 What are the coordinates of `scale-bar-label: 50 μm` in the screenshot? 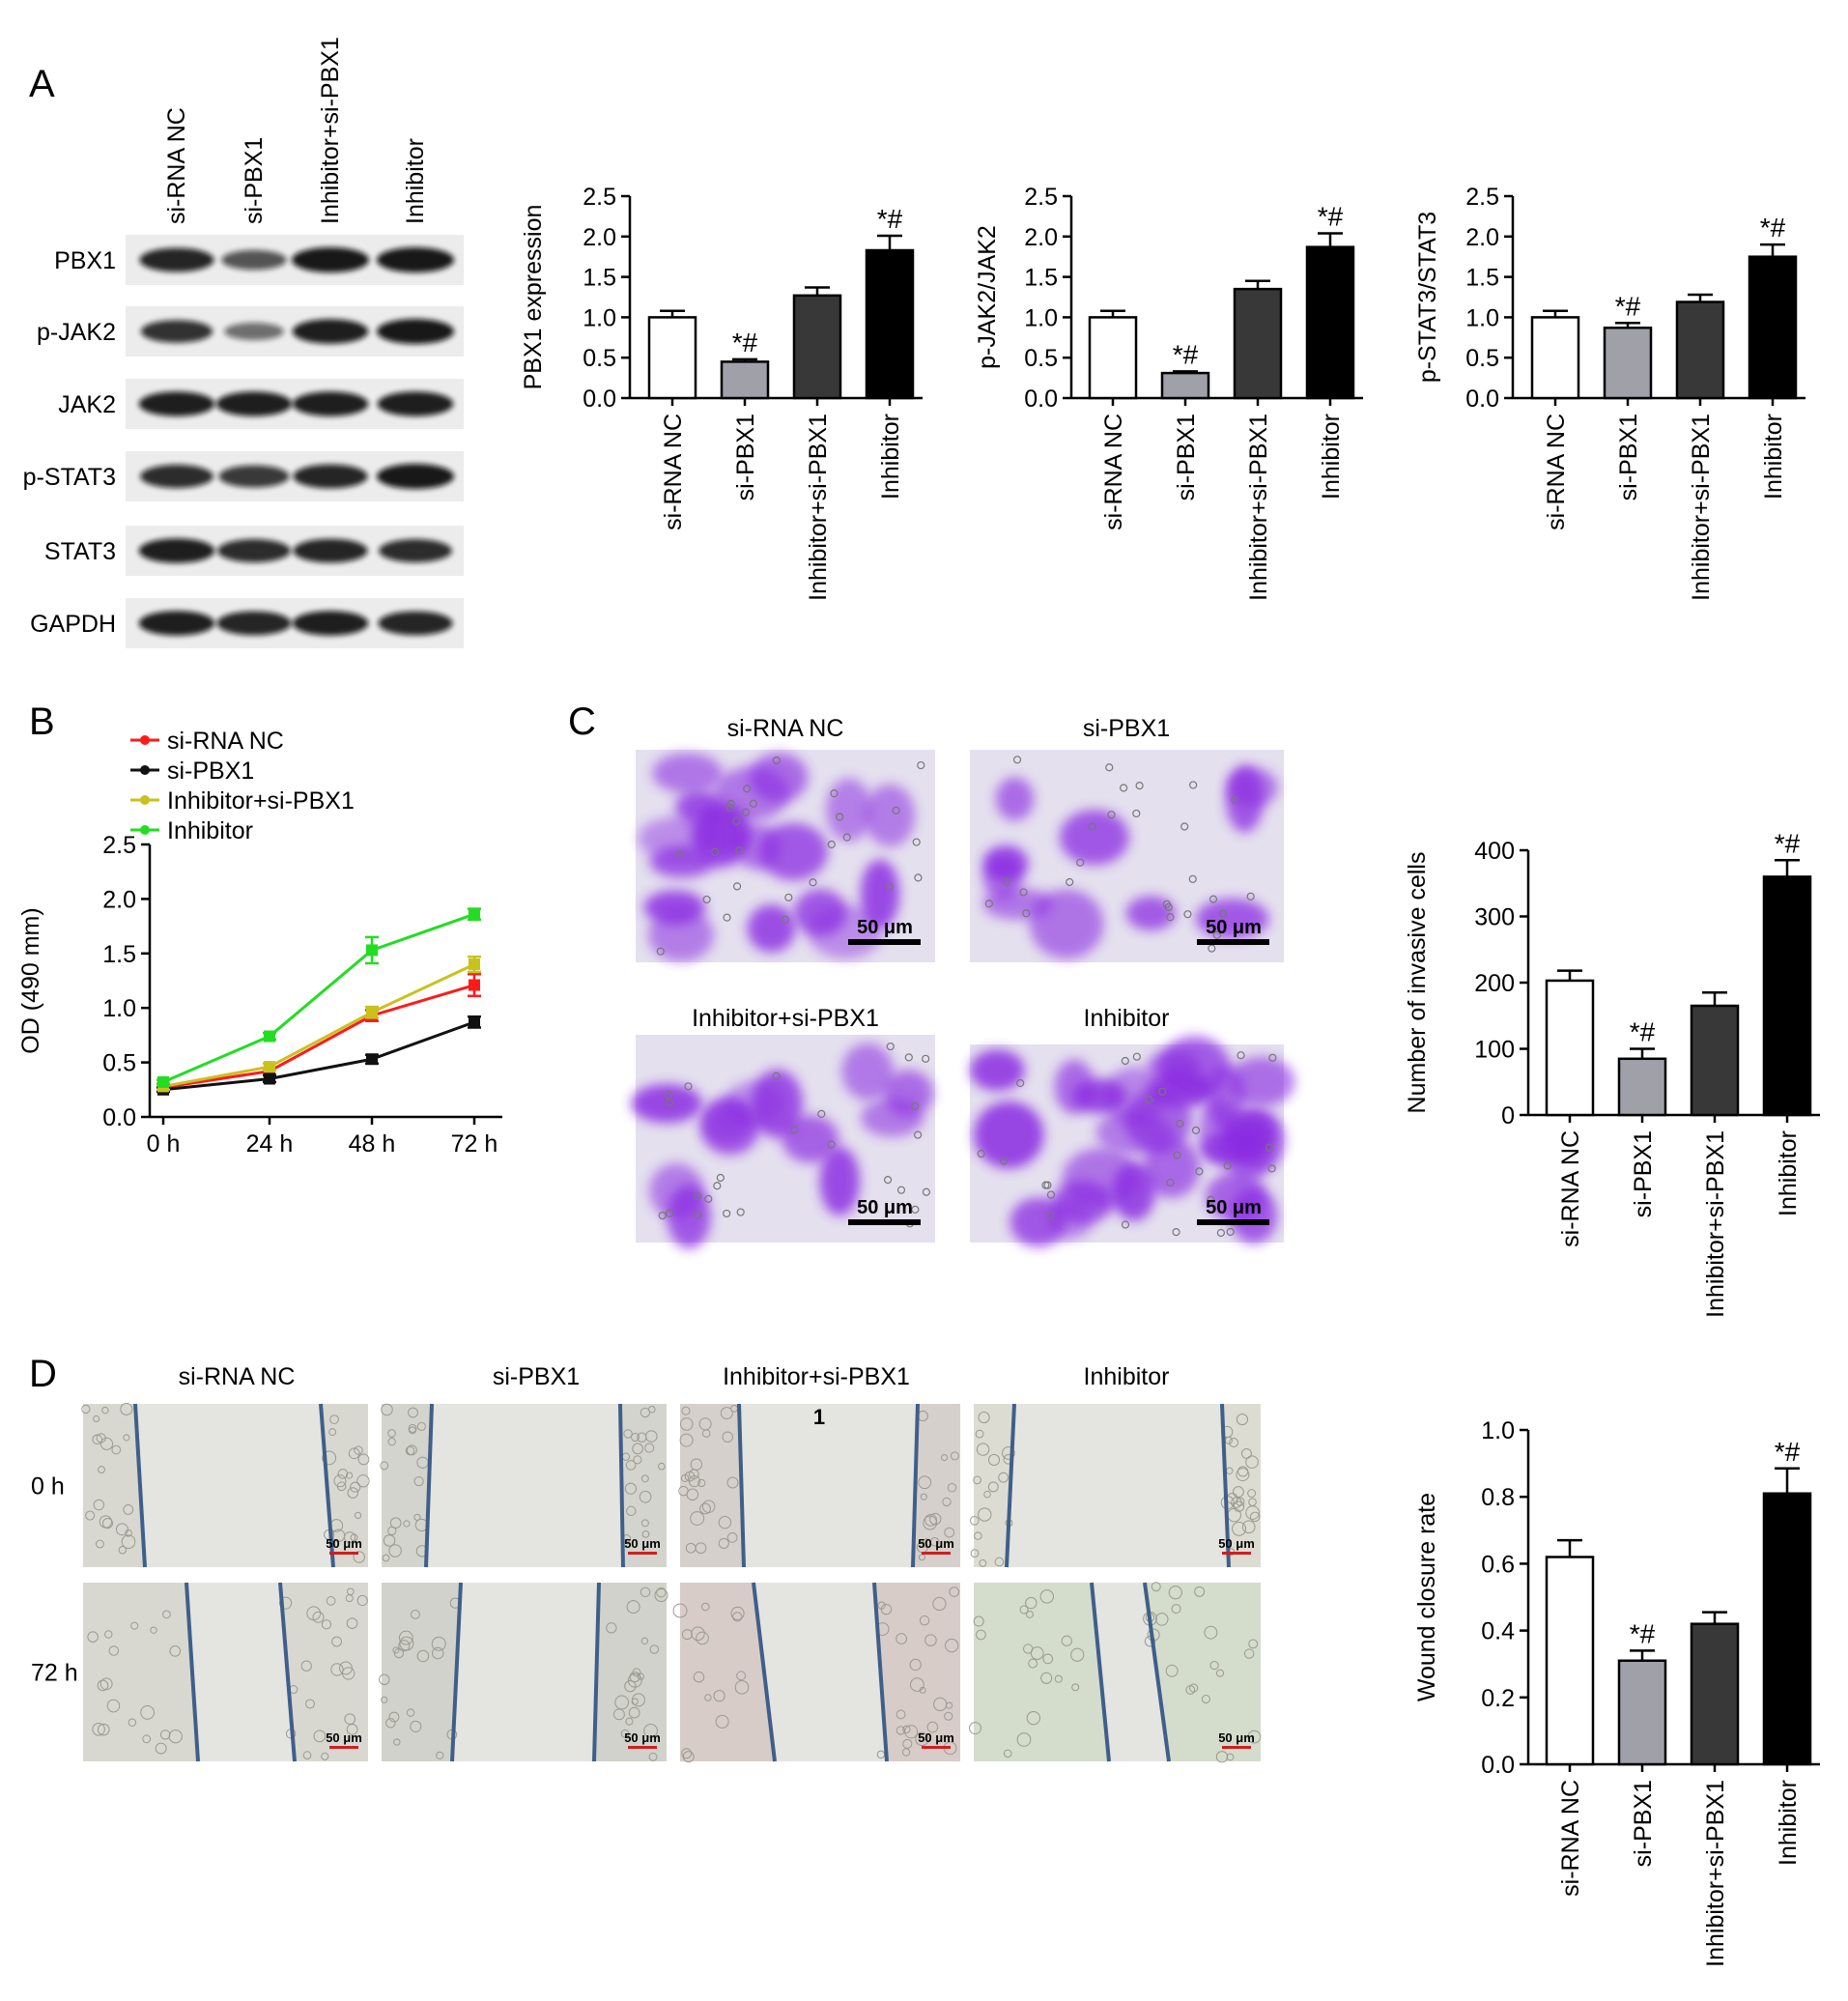 It's located at (885, 927).